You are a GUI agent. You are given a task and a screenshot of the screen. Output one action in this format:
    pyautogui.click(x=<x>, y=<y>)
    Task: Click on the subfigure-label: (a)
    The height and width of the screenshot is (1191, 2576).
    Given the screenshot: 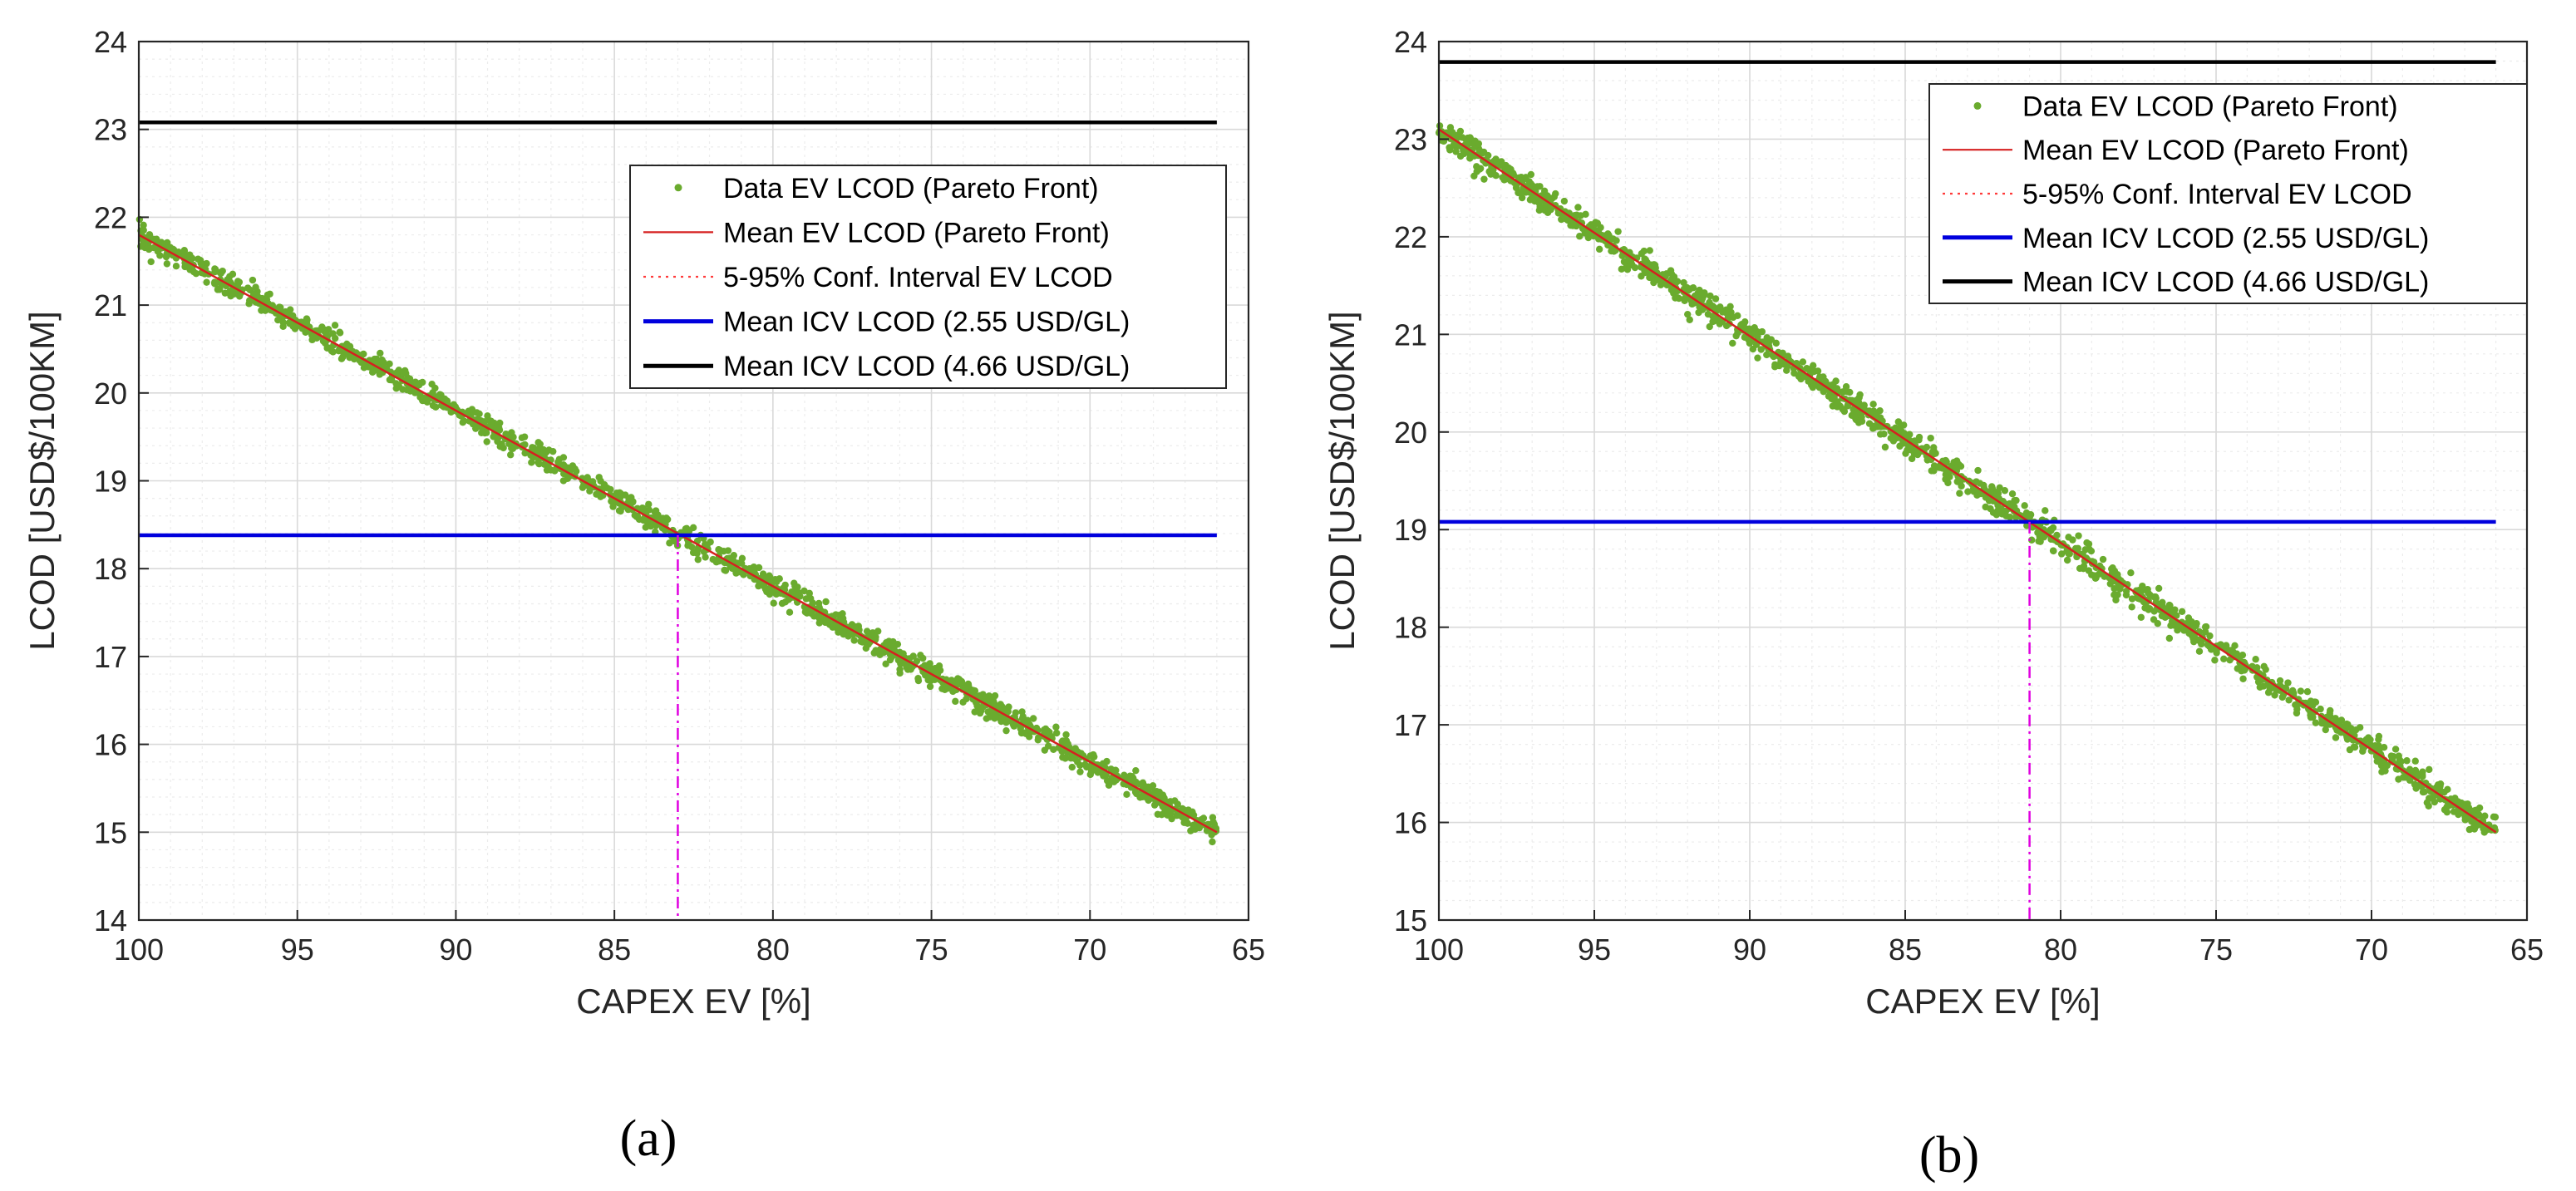 What is the action you would take?
    pyautogui.click(x=648, y=1138)
    